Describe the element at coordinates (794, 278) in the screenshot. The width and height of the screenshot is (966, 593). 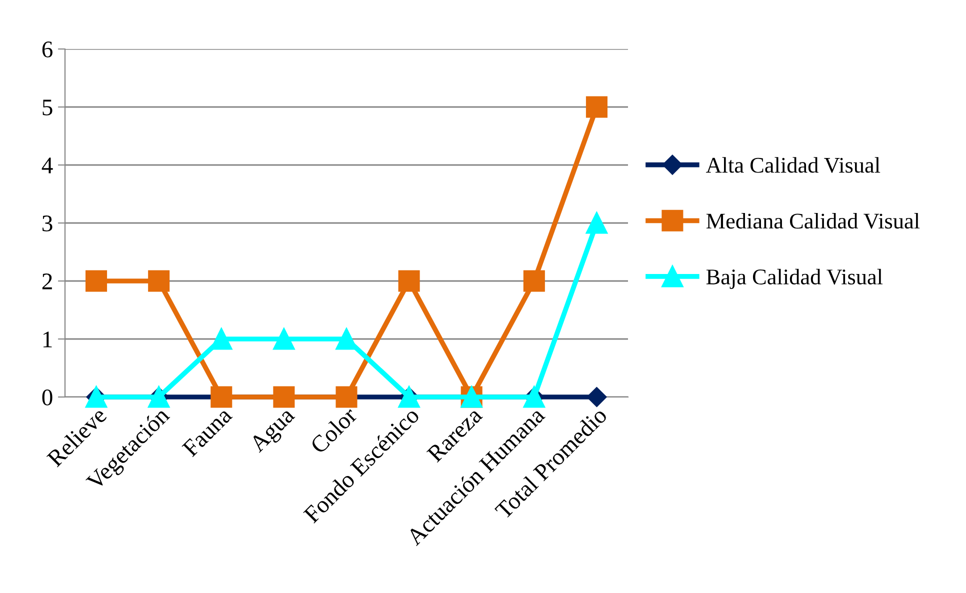
I see `legend-label: Baja Calidad Visual` at that location.